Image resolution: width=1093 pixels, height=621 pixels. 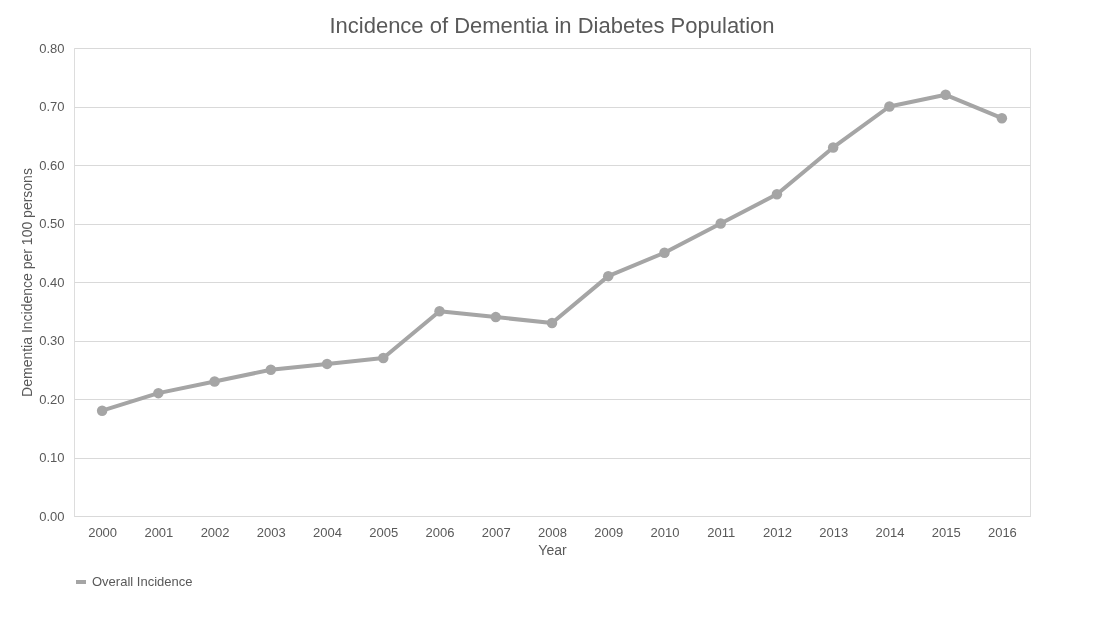 What do you see at coordinates (52, 282) in the screenshot?
I see `y-tick-label: 0.40` at bounding box center [52, 282].